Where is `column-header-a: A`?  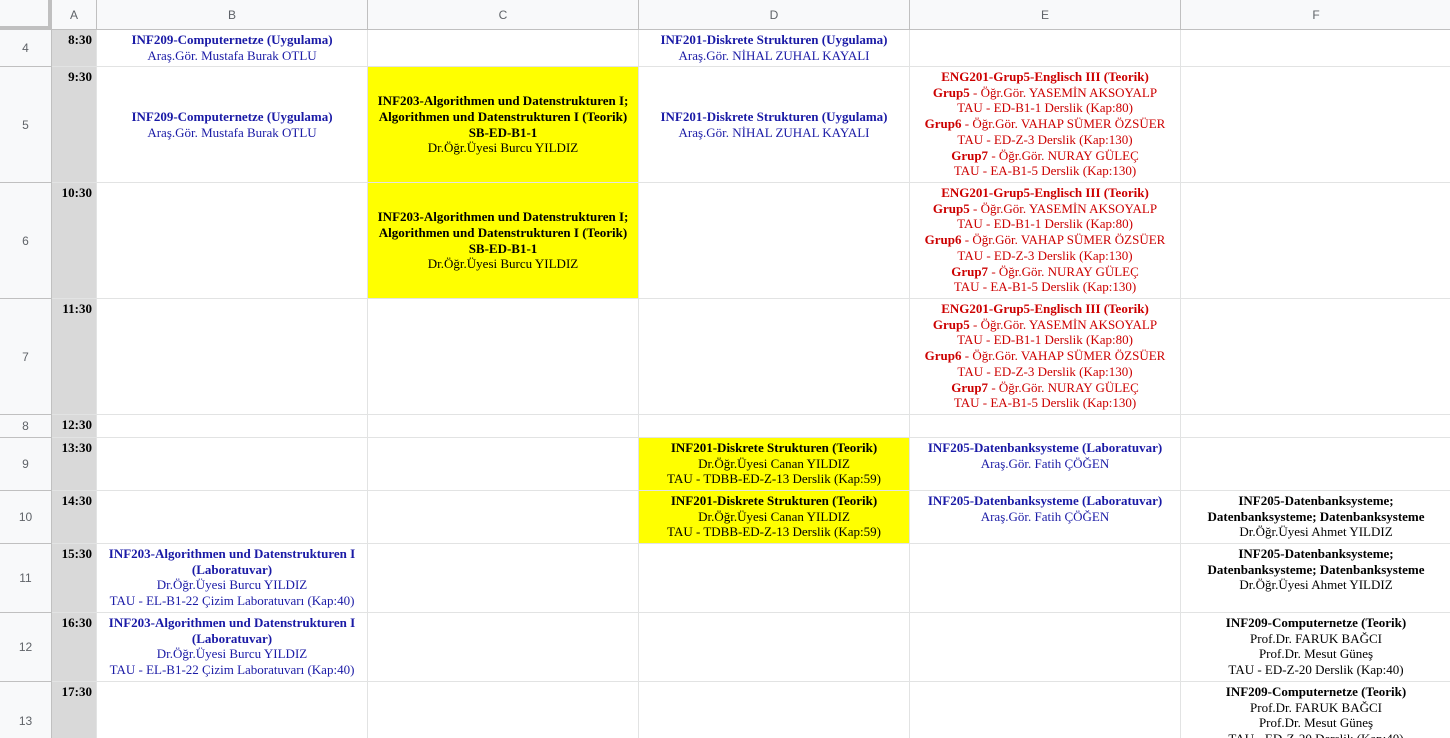
column-header-a: A is located at coordinates (74, 15).